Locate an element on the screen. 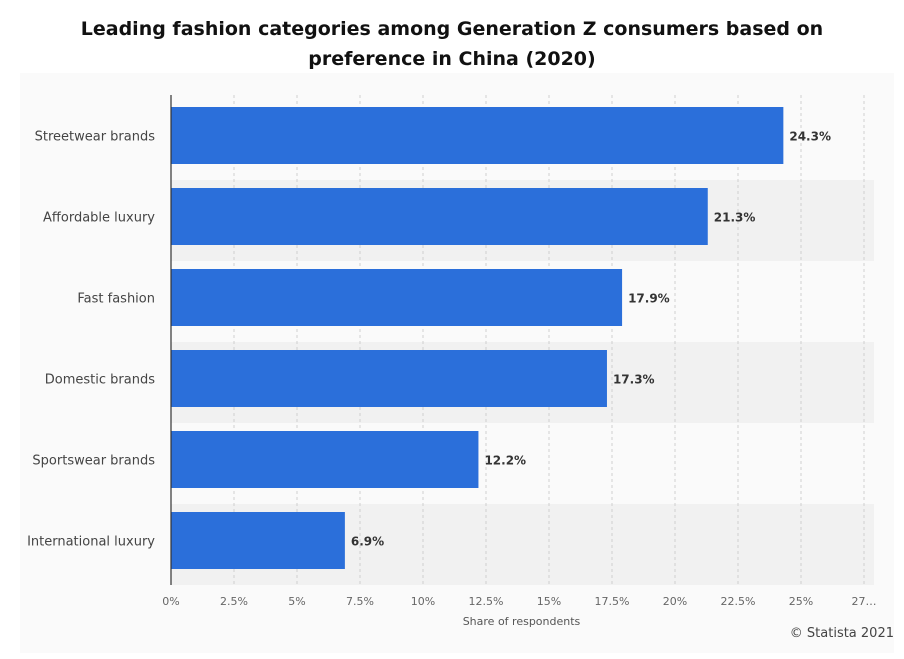 This screenshot has width=904, height=659. data-label: 24.3% is located at coordinates (810, 137).